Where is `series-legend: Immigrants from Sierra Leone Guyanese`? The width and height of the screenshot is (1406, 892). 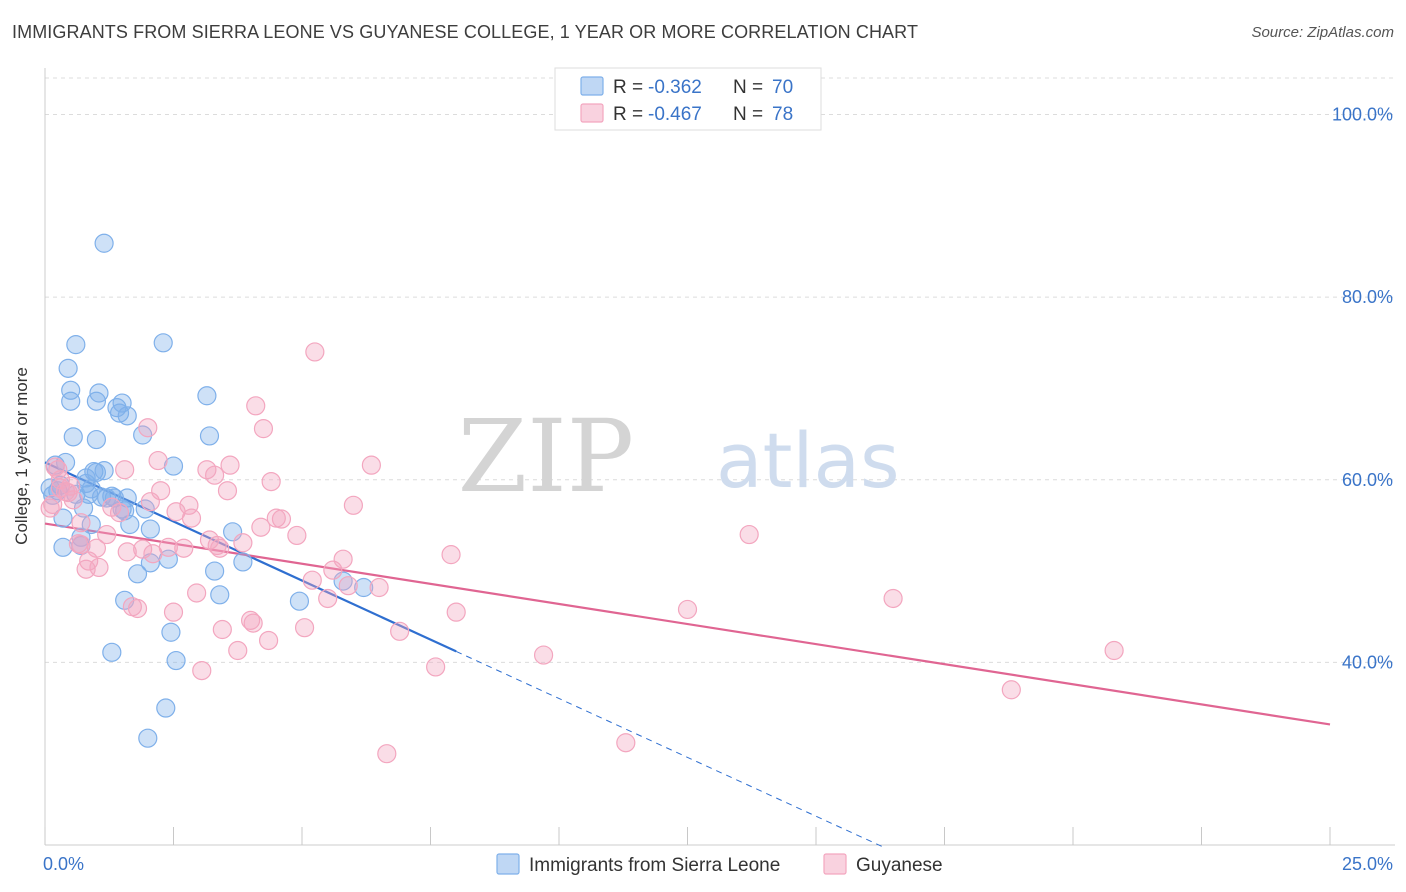
series-legend: Immigrants from Sierra Leone Guyanese is located at coordinates (719, 864).